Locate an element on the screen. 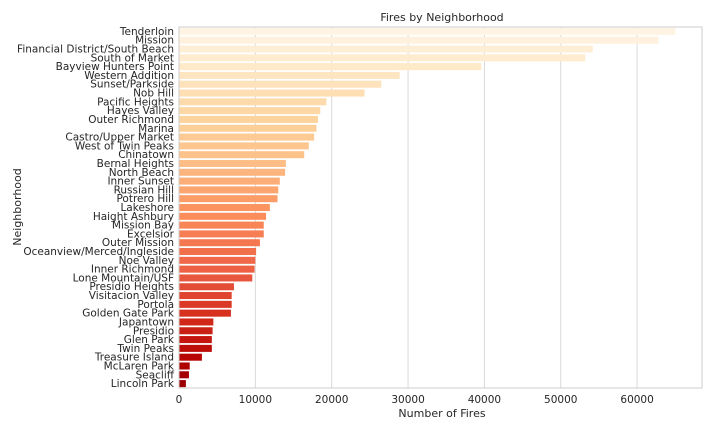 The height and width of the screenshot is (432, 720). y-tick-label: North Beach is located at coordinates (141, 173).